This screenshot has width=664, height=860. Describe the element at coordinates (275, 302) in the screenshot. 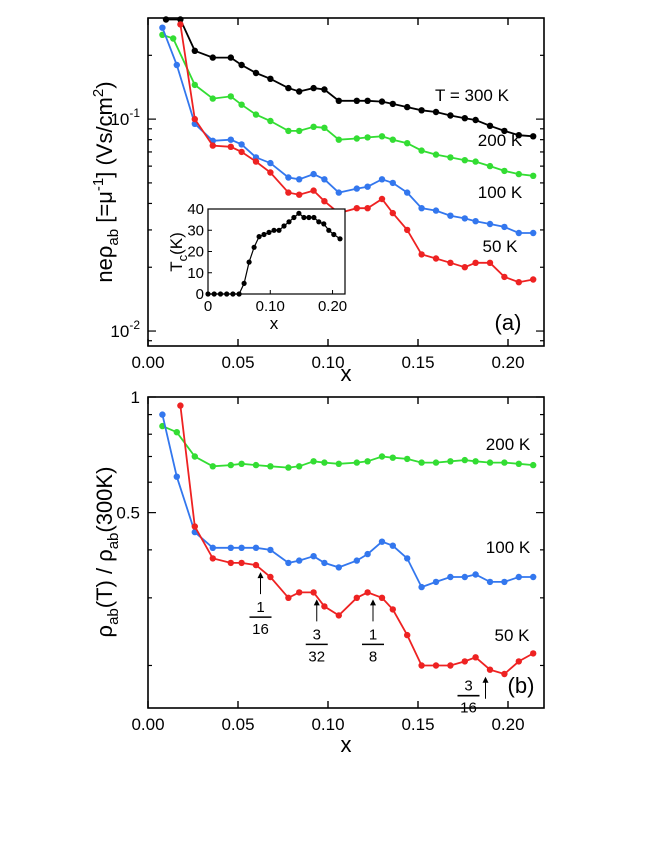

I see `inset-x-ticks: 0 0.10 0.20` at that location.